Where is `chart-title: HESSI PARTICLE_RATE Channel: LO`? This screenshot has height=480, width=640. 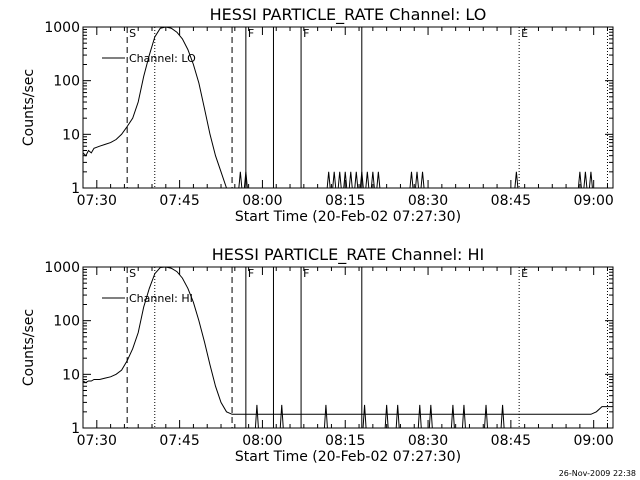 chart-title: HESSI PARTICLE_RATE Channel: LO is located at coordinates (348, 15).